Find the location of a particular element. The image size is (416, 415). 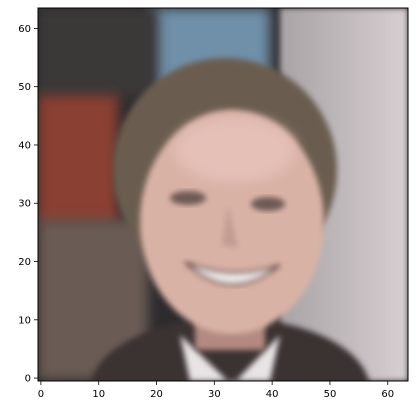

mouth is located at coordinates (232, 273).